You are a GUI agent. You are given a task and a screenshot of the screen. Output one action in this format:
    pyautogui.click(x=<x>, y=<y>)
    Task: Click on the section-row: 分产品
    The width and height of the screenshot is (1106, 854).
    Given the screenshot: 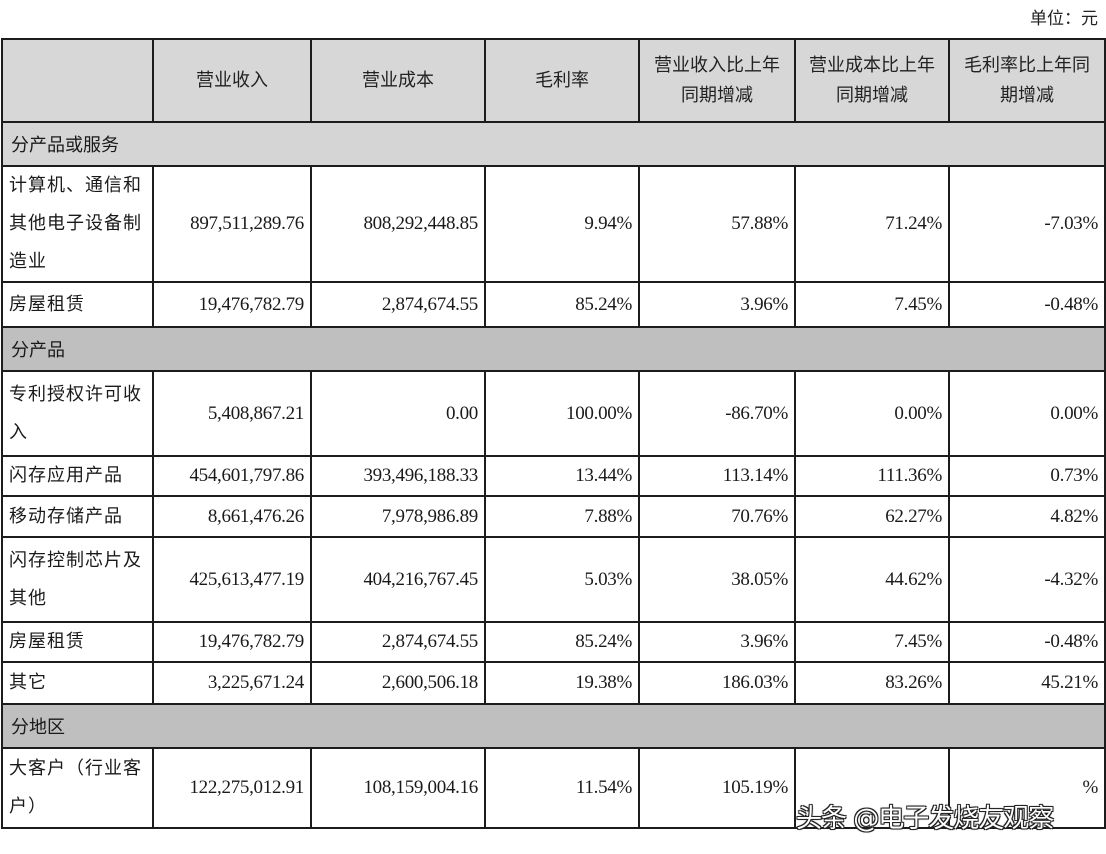 What is the action you would take?
    pyautogui.click(x=553, y=349)
    